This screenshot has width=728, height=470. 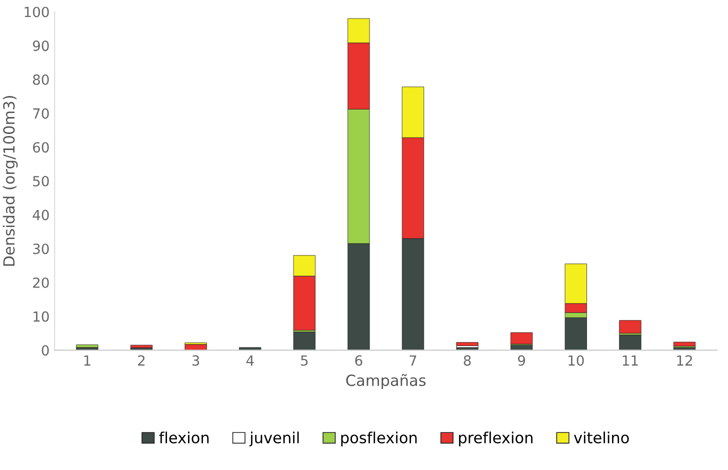 What do you see at coordinates (87, 360) in the screenshot?
I see `x-tick-label: 1` at bounding box center [87, 360].